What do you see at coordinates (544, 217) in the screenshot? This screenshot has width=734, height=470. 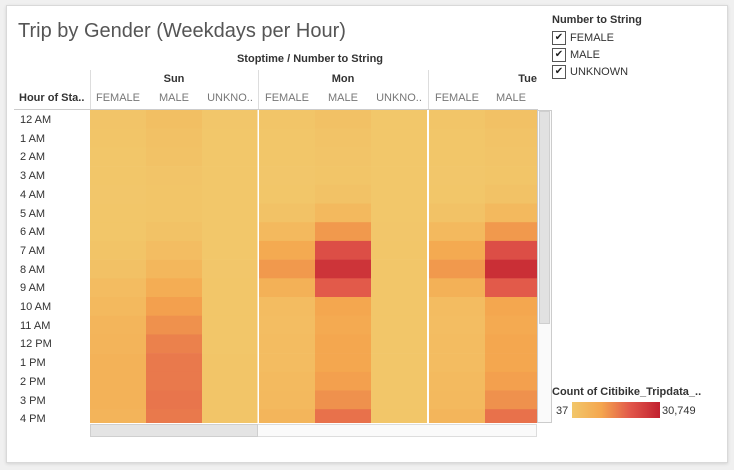 I see `vertical-scroll-thumb` at bounding box center [544, 217].